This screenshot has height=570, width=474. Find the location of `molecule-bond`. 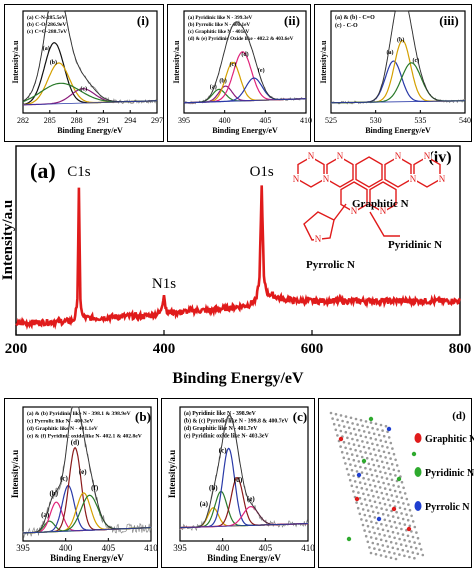

molecule-bond is located at coordinates (384, 224).